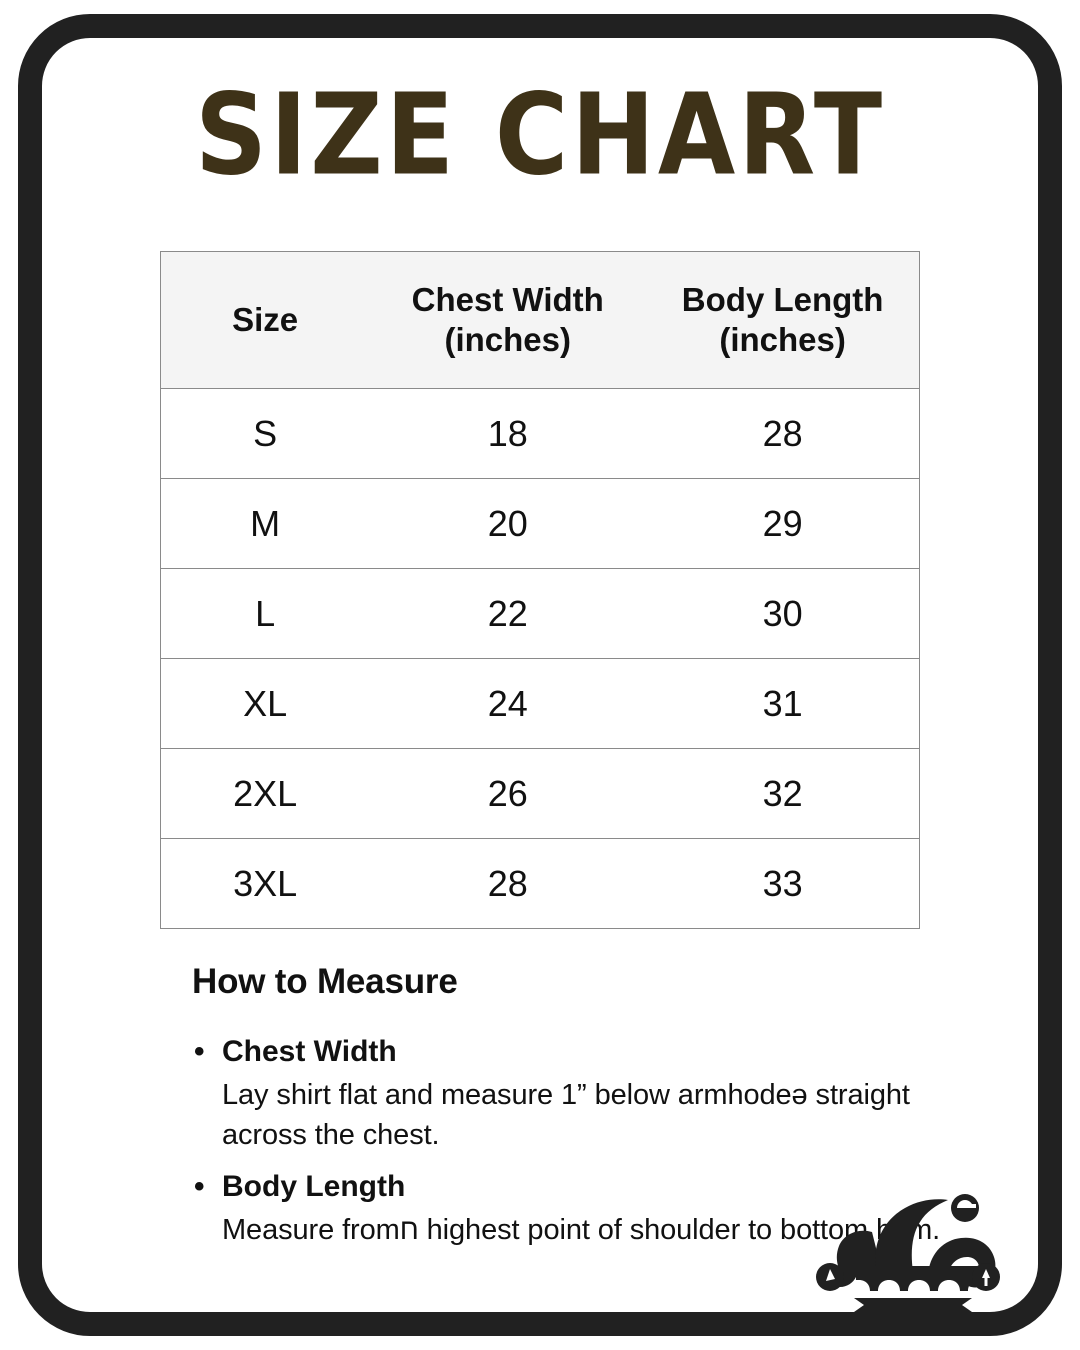 This screenshot has height=1350, width=1080. I want to click on column-header-size: Size, so click(265, 320).